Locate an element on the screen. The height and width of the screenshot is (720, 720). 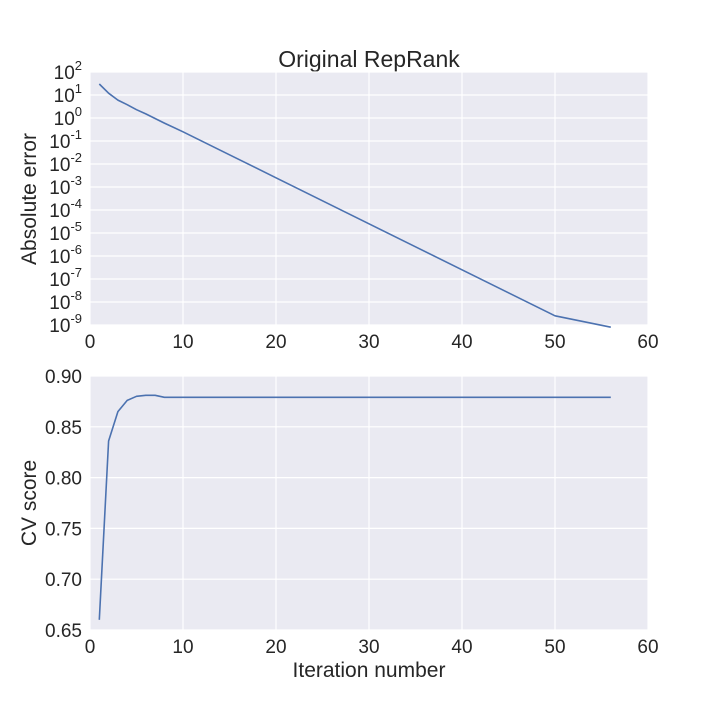
error-y-tick-exponent: -5 is located at coordinates (76, 226).